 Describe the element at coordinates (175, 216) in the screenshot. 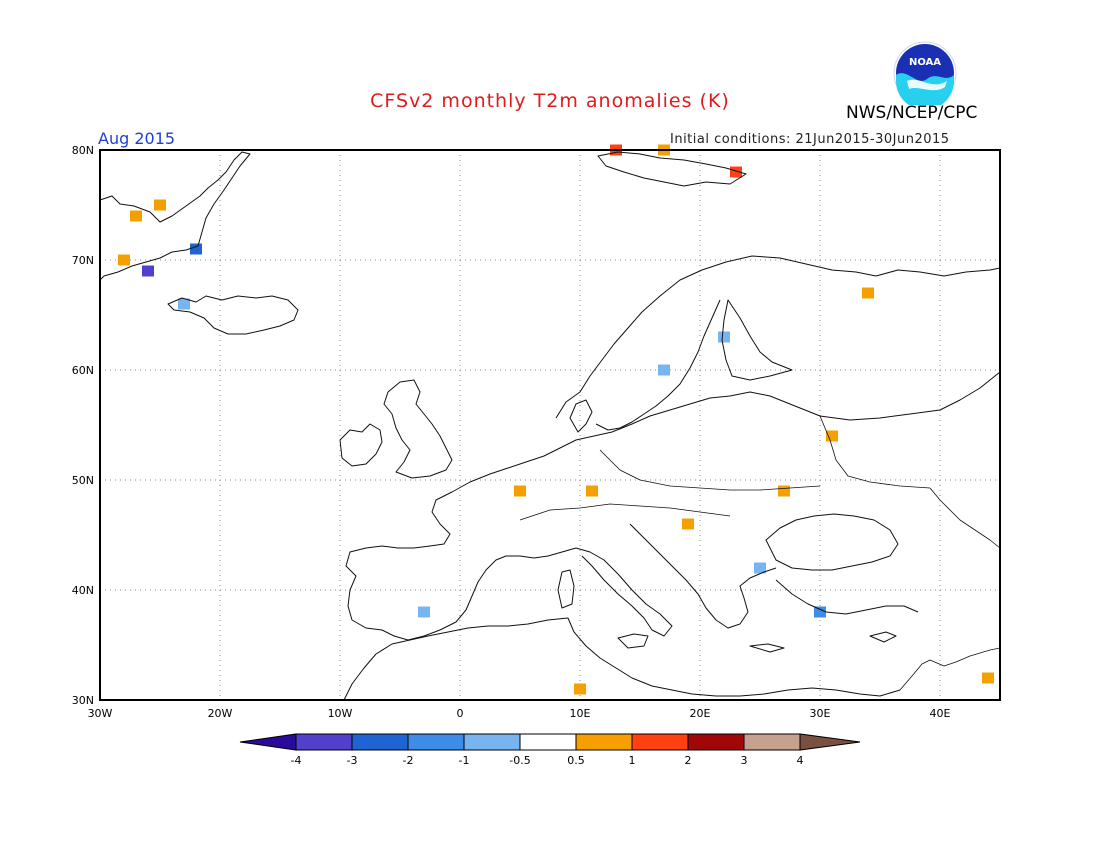

I see `coastline-greenland` at that location.